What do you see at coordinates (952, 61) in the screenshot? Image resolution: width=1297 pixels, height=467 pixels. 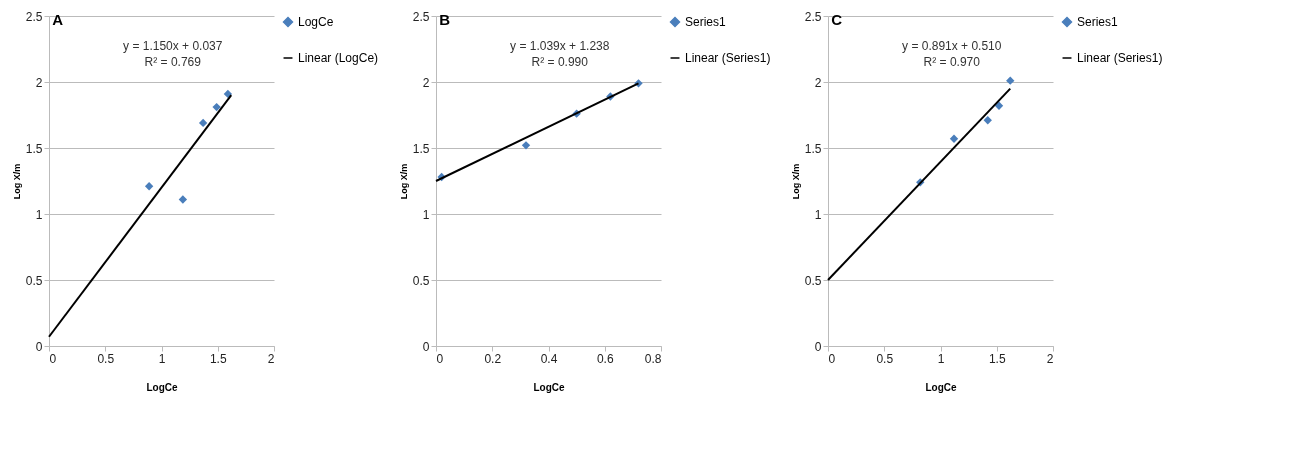 I see `annotation: R² = 0.970` at bounding box center [952, 61].